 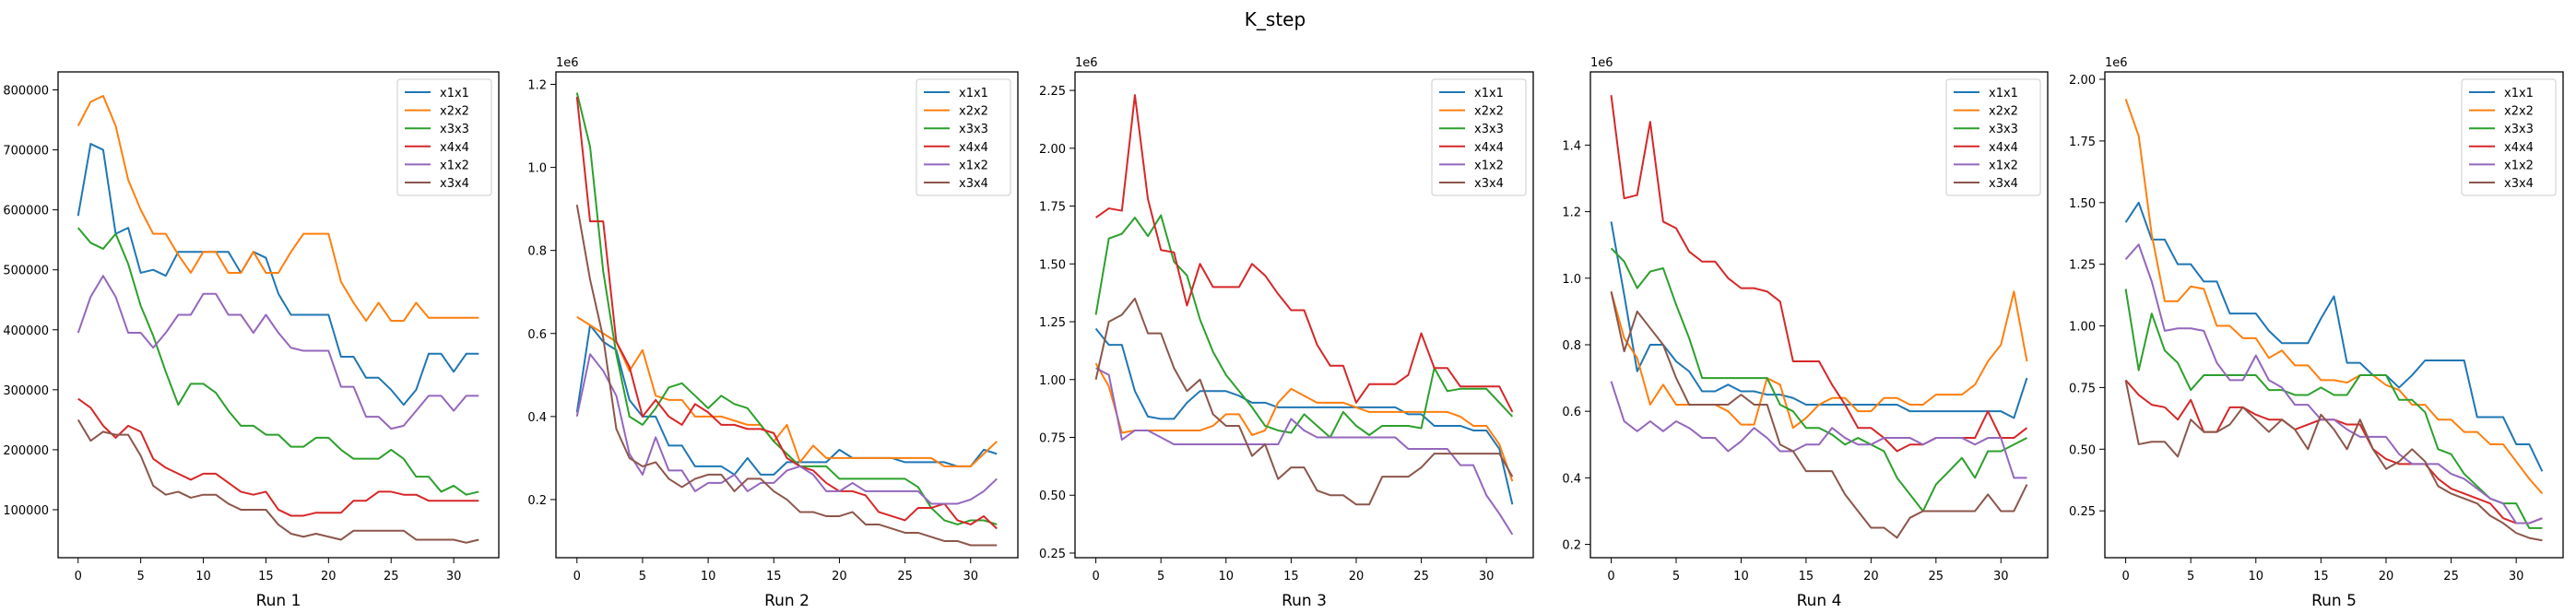 What do you see at coordinates (26, 211) in the screenshot?
I see `y-tick-label: 600000` at bounding box center [26, 211].